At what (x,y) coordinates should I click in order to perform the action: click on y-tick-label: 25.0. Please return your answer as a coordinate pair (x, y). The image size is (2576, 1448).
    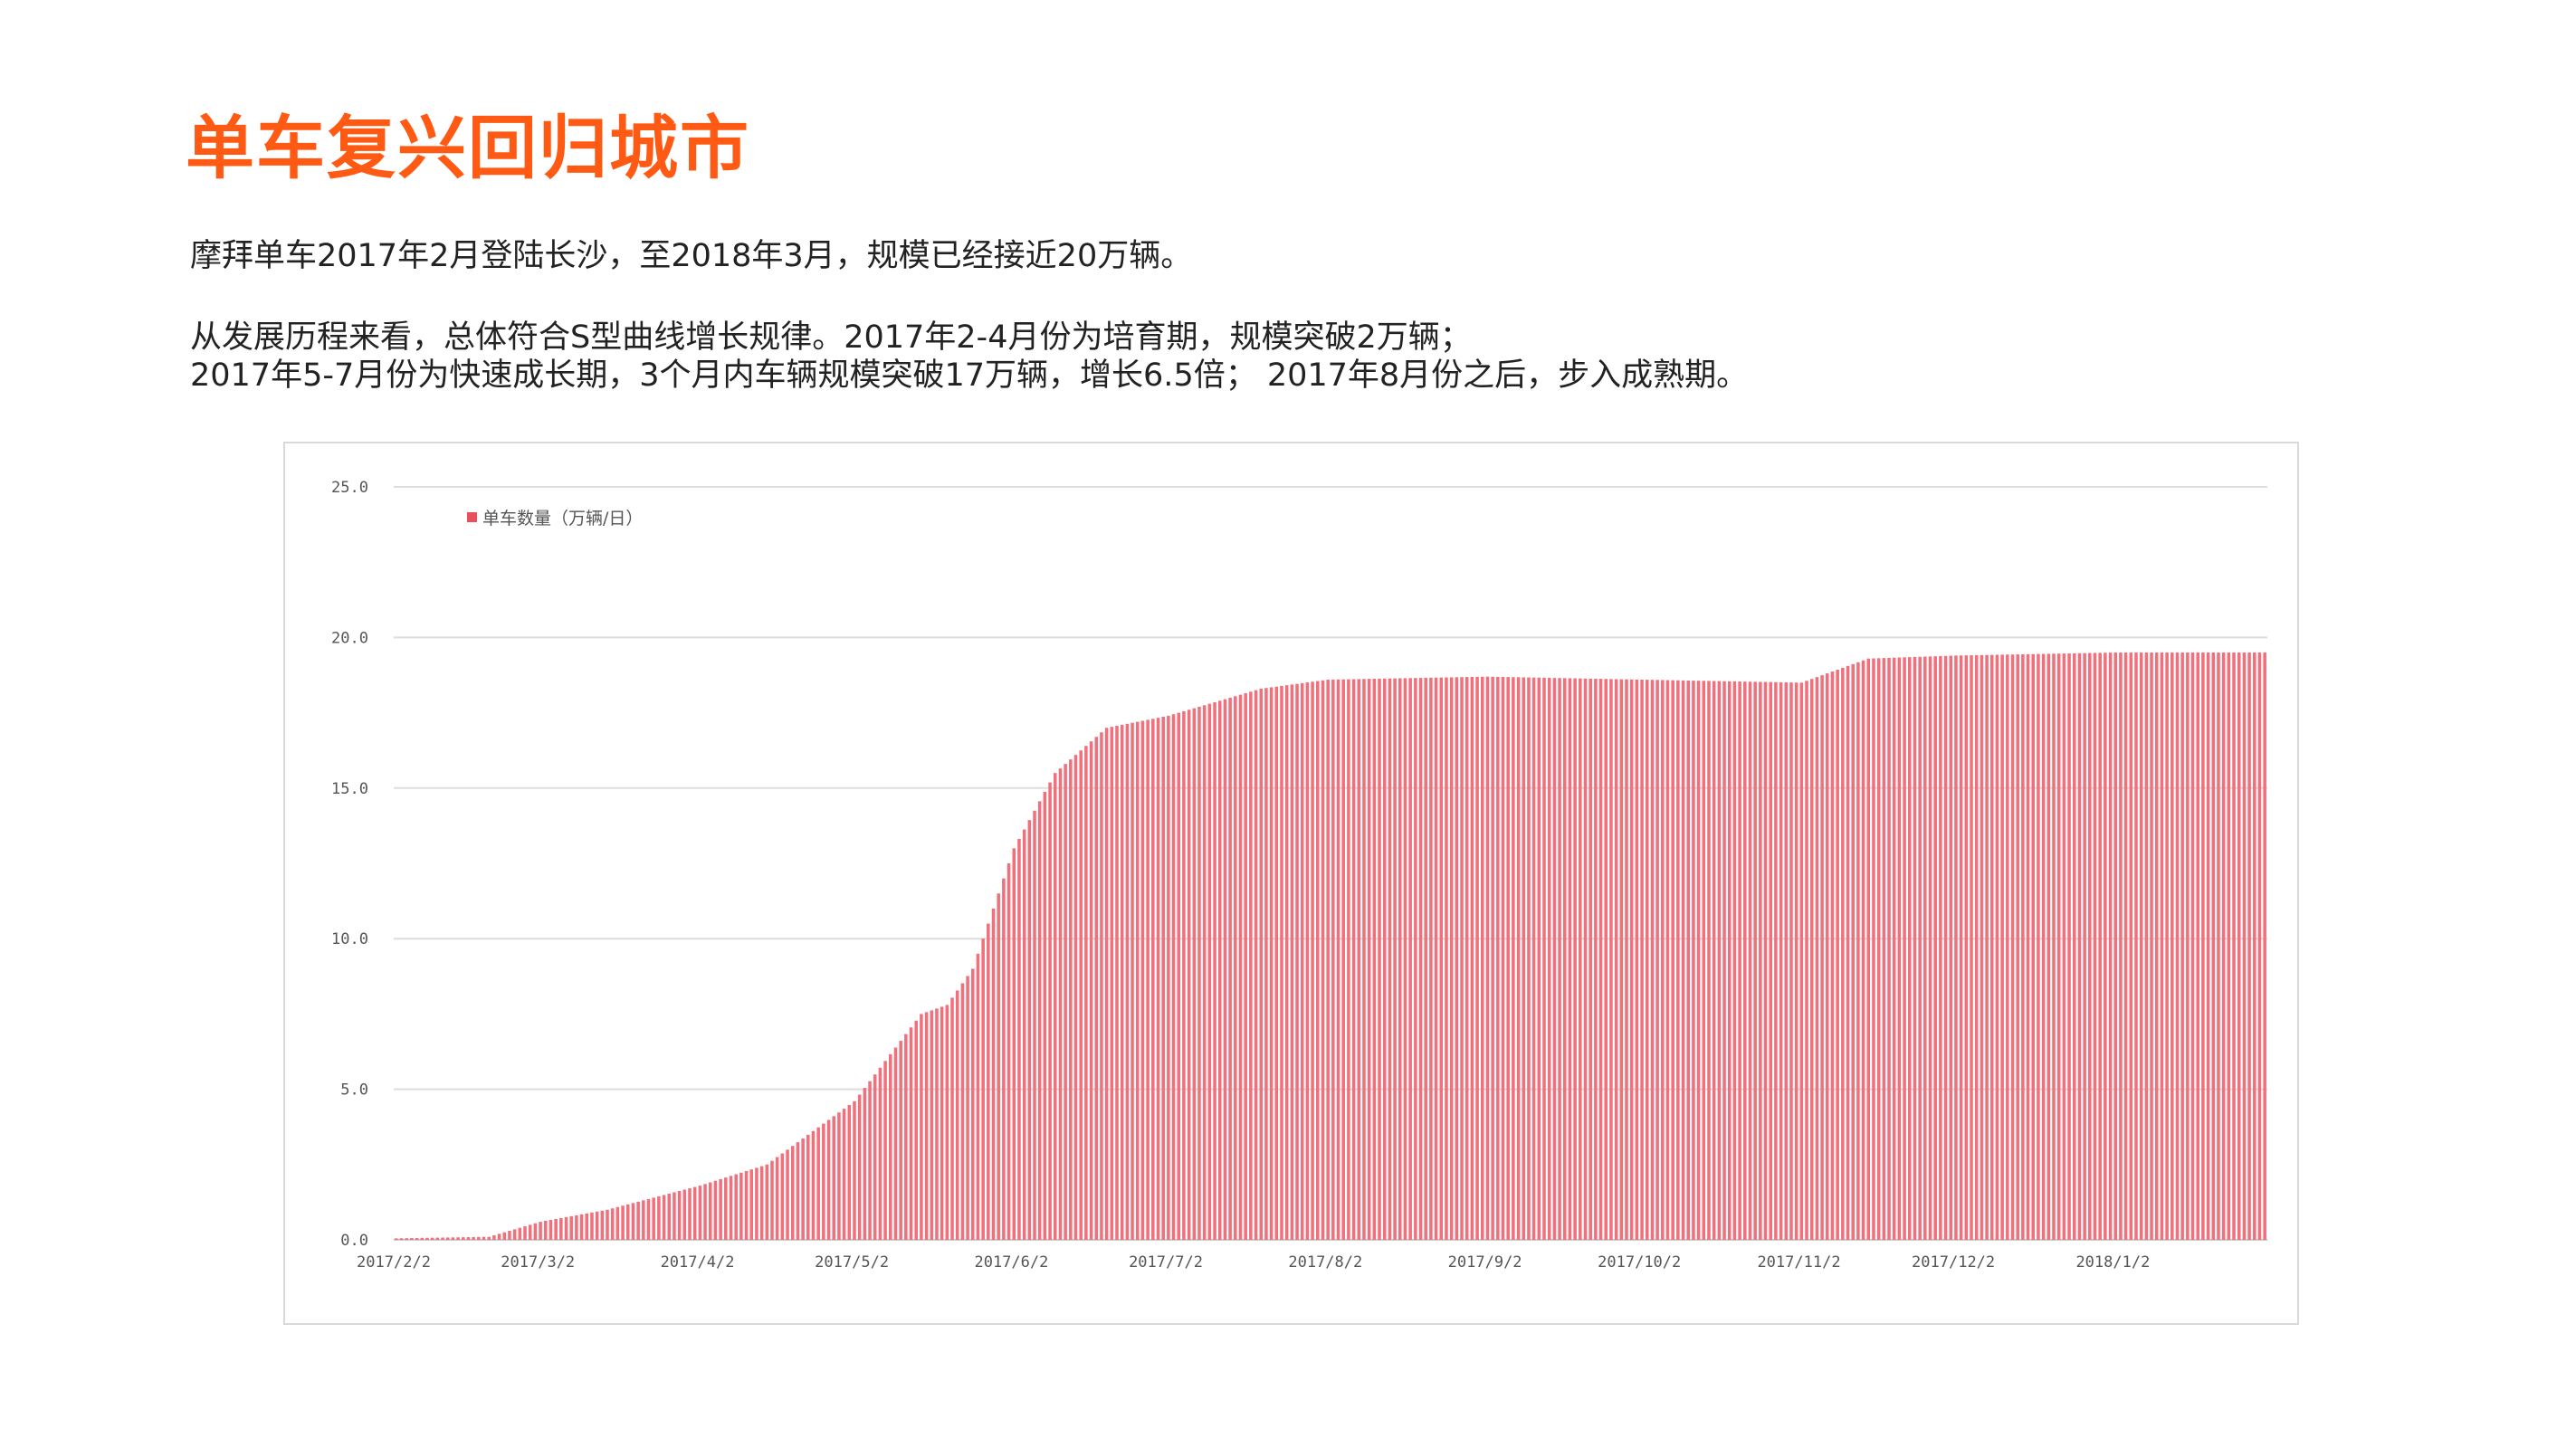
    Looking at the image, I should click on (350, 488).